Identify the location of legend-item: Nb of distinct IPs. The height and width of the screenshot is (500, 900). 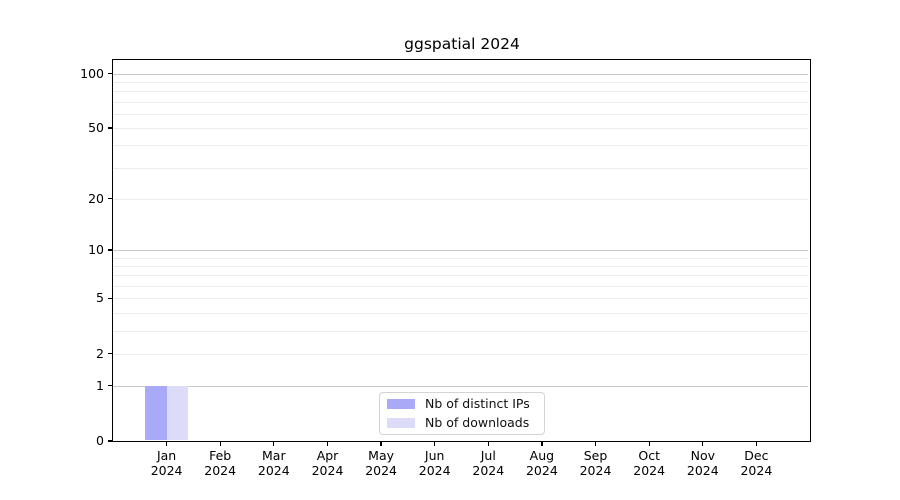
(465, 404).